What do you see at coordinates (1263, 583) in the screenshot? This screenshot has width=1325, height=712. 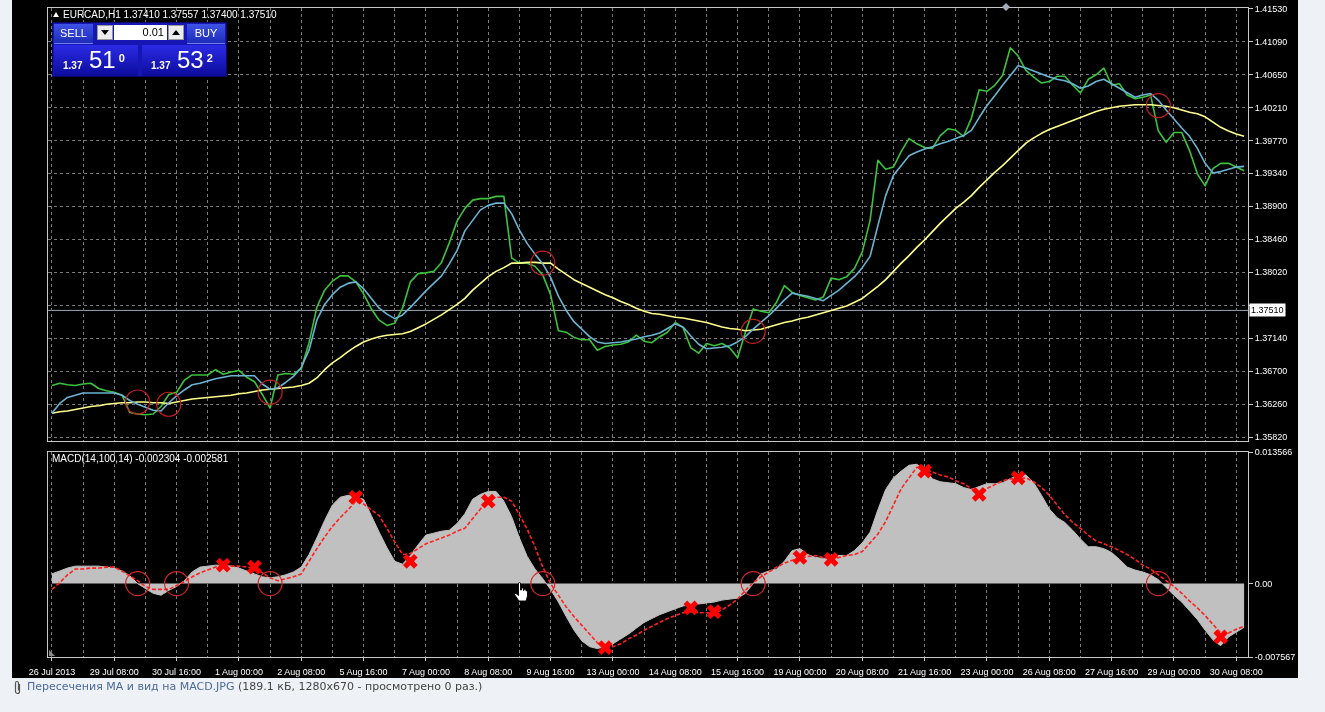 I see `y-tick-label: 0.00` at bounding box center [1263, 583].